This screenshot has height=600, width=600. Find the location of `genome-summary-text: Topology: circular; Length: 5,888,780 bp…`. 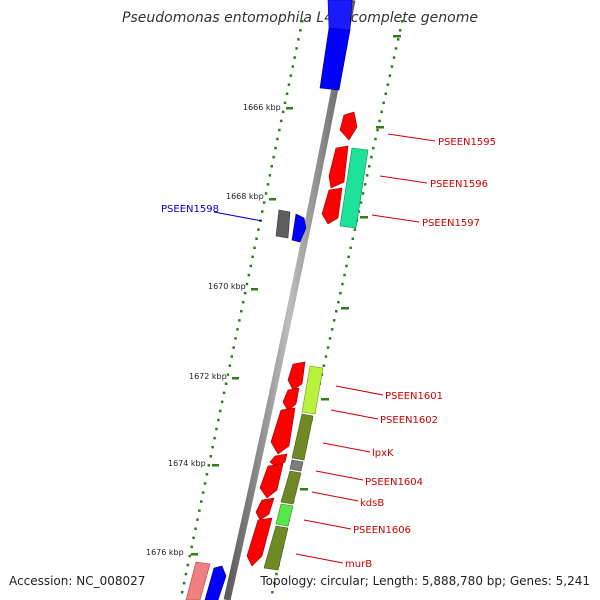

genome-summary-text: Topology: circular; Length: 5,888,780 bp… is located at coordinates (425, 581).